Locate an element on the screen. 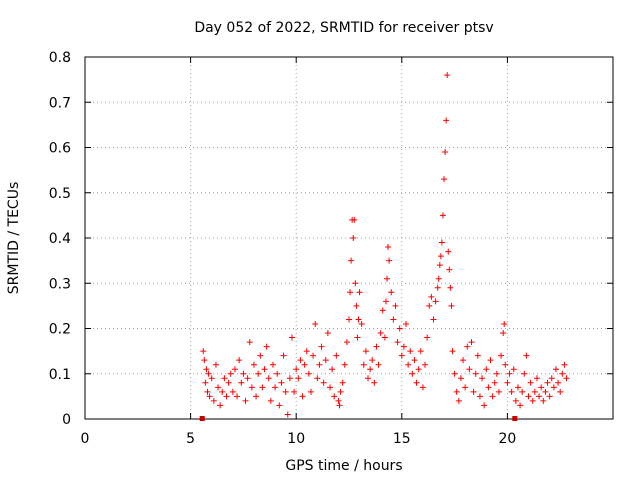  y-tick-label: 0.8 is located at coordinates (60, 58).